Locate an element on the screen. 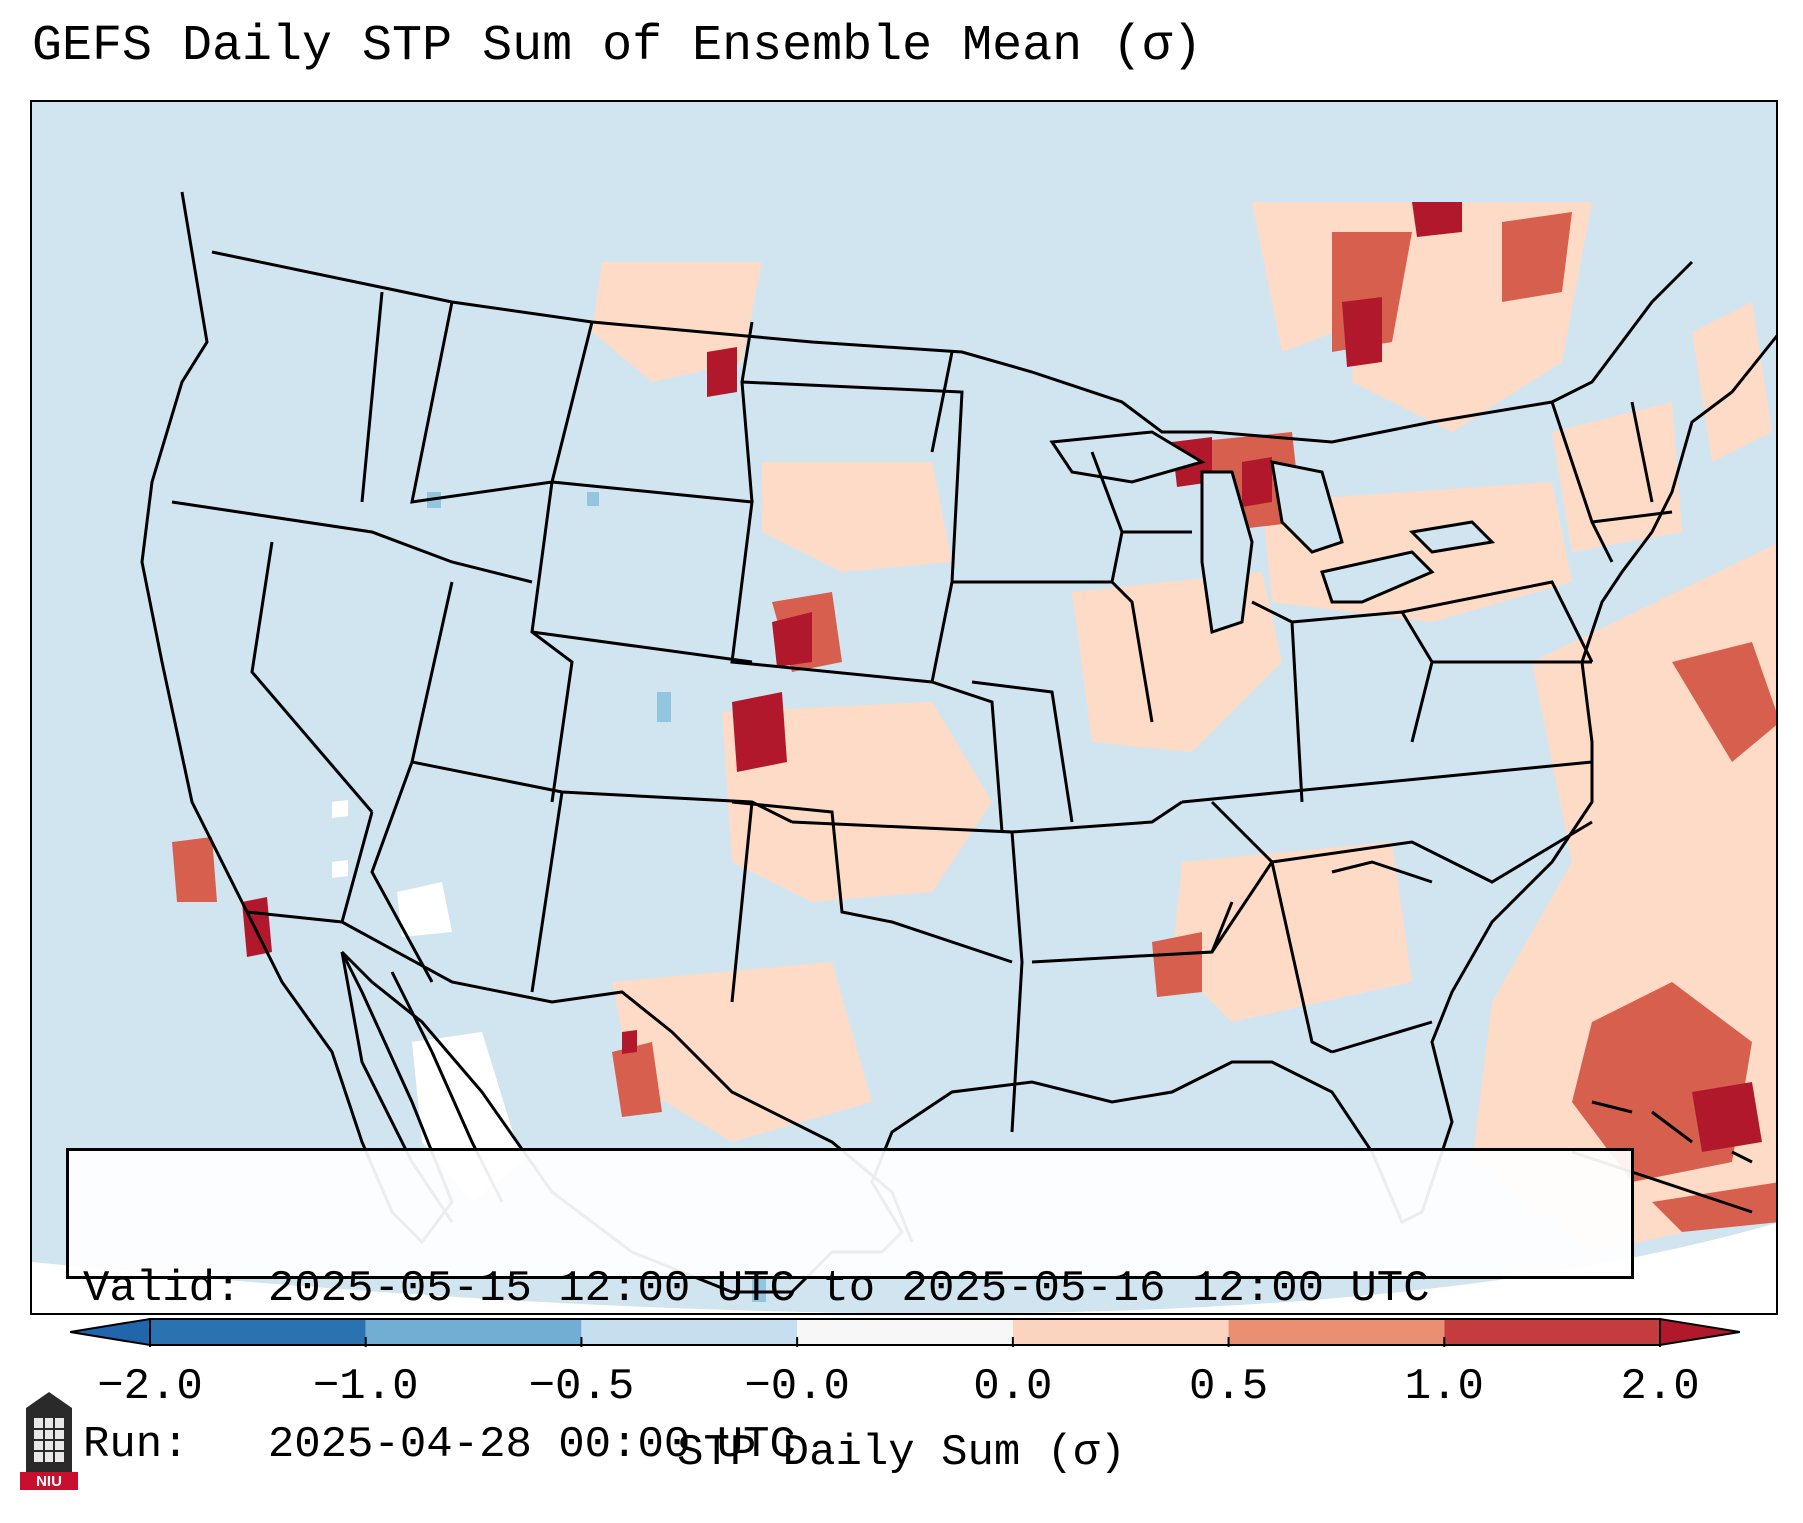 The image size is (1803, 1523). us-canada-border is located at coordinates (952, 347).